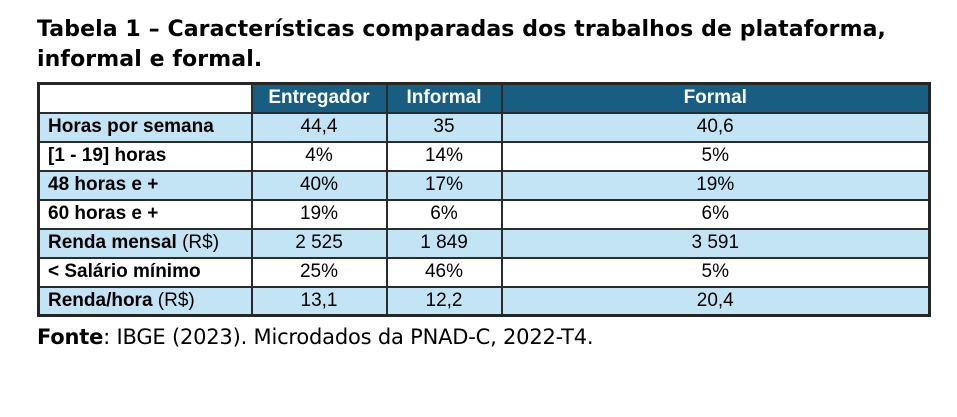 The image size is (957, 417). I want to click on cell-entregador: 25%, so click(319, 272).